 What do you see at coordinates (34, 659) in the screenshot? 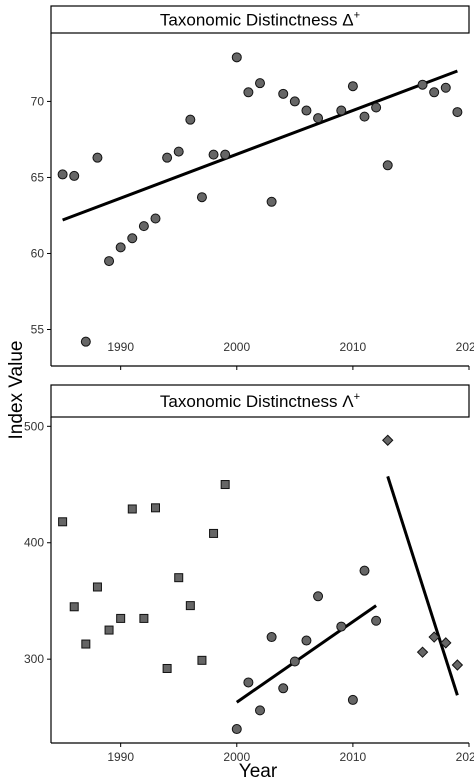
I see `y-tick-label: 300` at bounding box center [34, 659].